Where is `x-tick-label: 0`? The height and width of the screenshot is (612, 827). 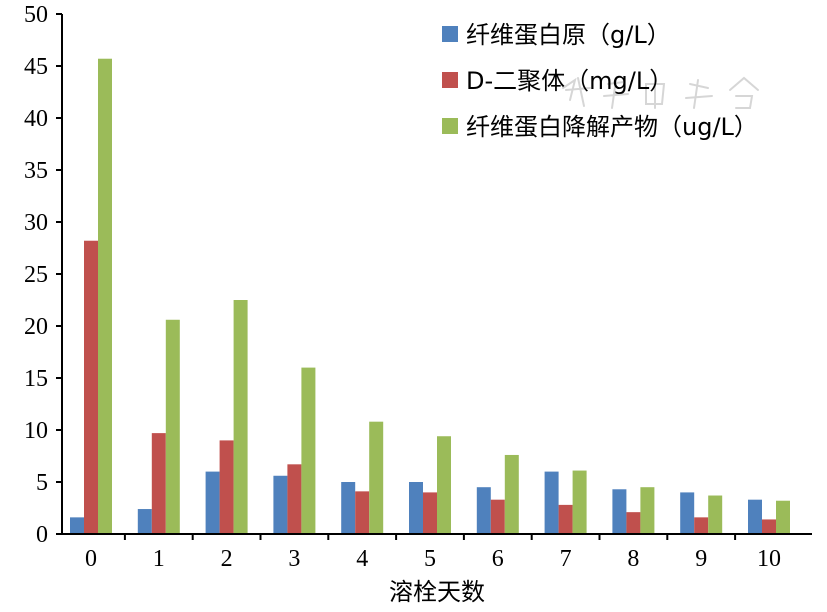 x-tick-label: 0 is located at coordinates (91, 559).